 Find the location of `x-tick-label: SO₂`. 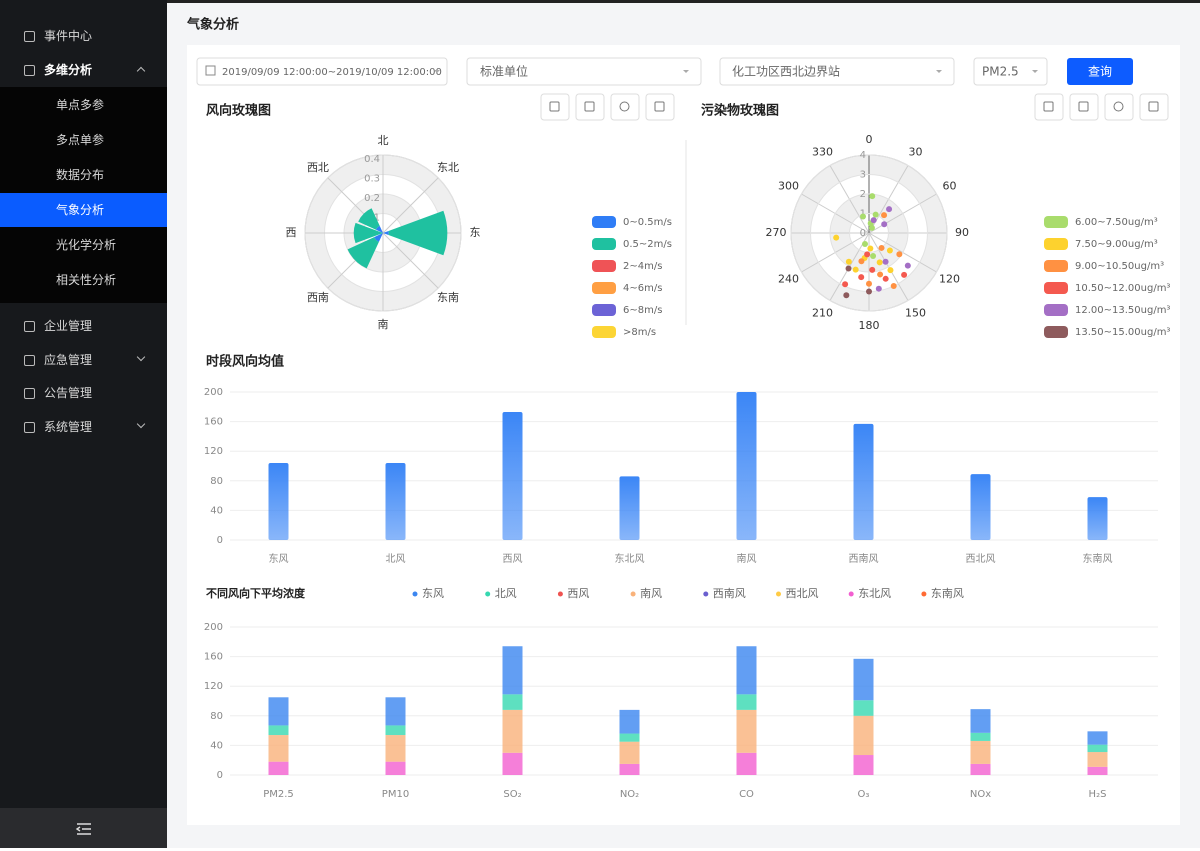

x-tick-label: SO₂ is located at coordinates (512, 794).